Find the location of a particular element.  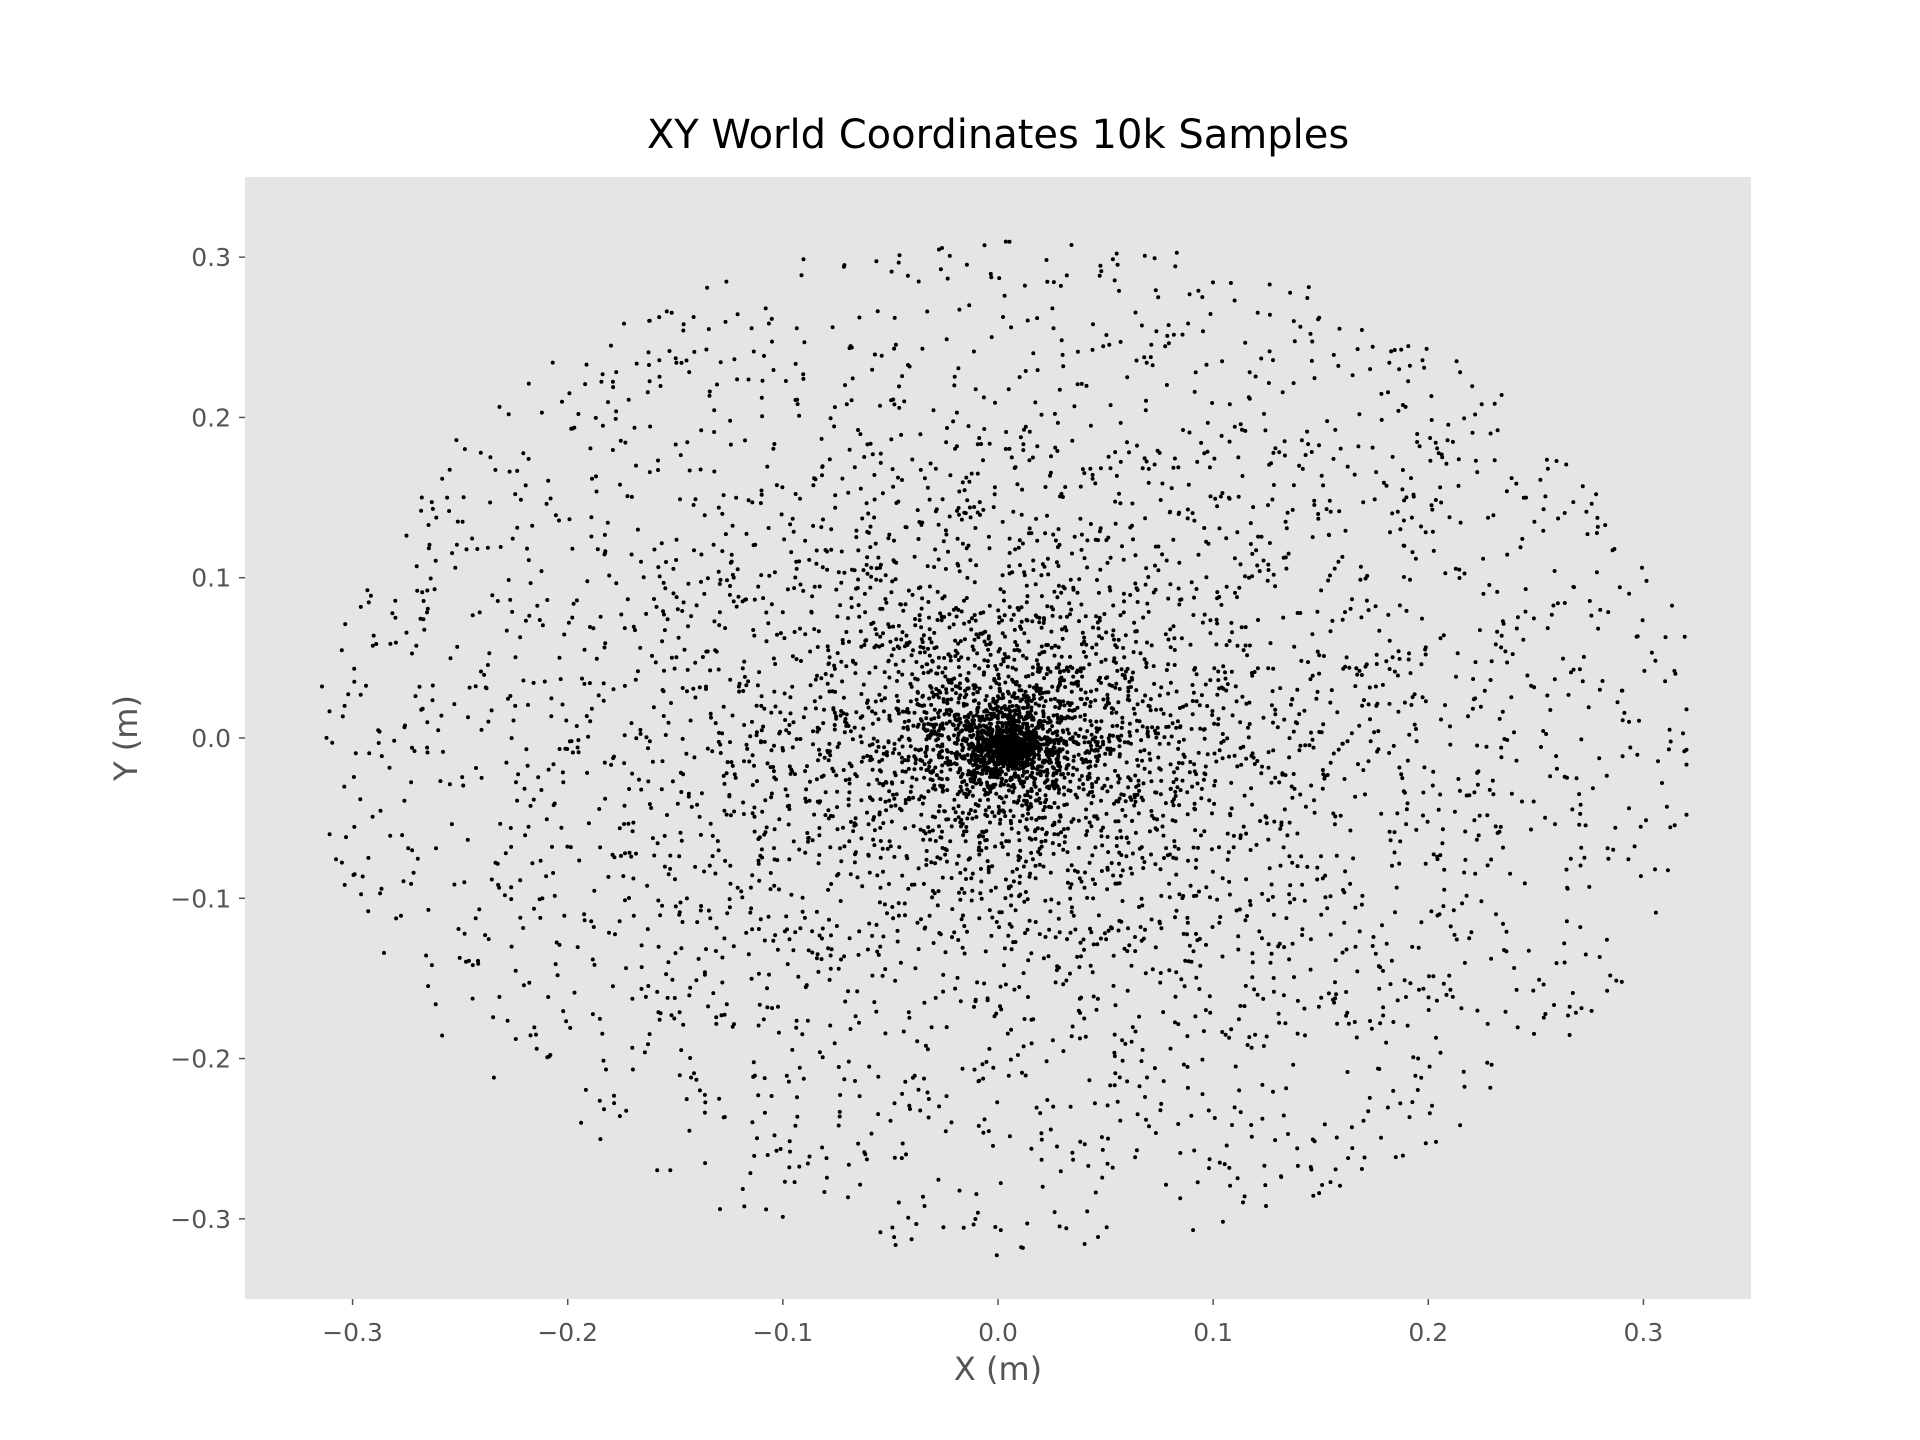

y-tick-label: −0.1 is located at coordinates (200, 898).